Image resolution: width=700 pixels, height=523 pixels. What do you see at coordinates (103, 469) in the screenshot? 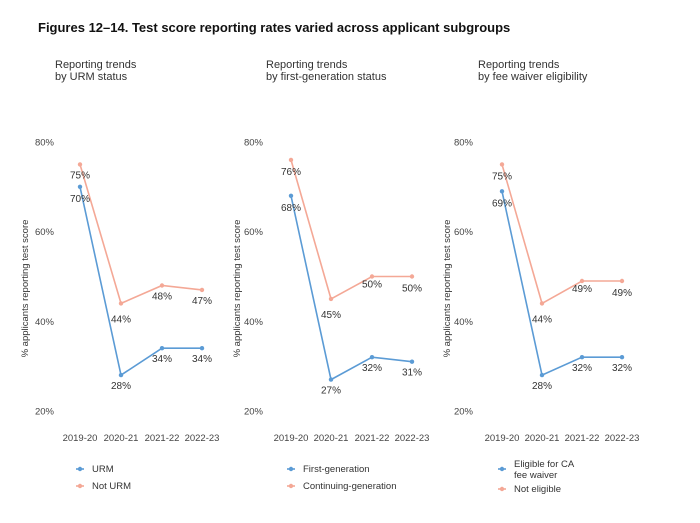
I see `legend-label: URM` at bounding box center [103, 469].